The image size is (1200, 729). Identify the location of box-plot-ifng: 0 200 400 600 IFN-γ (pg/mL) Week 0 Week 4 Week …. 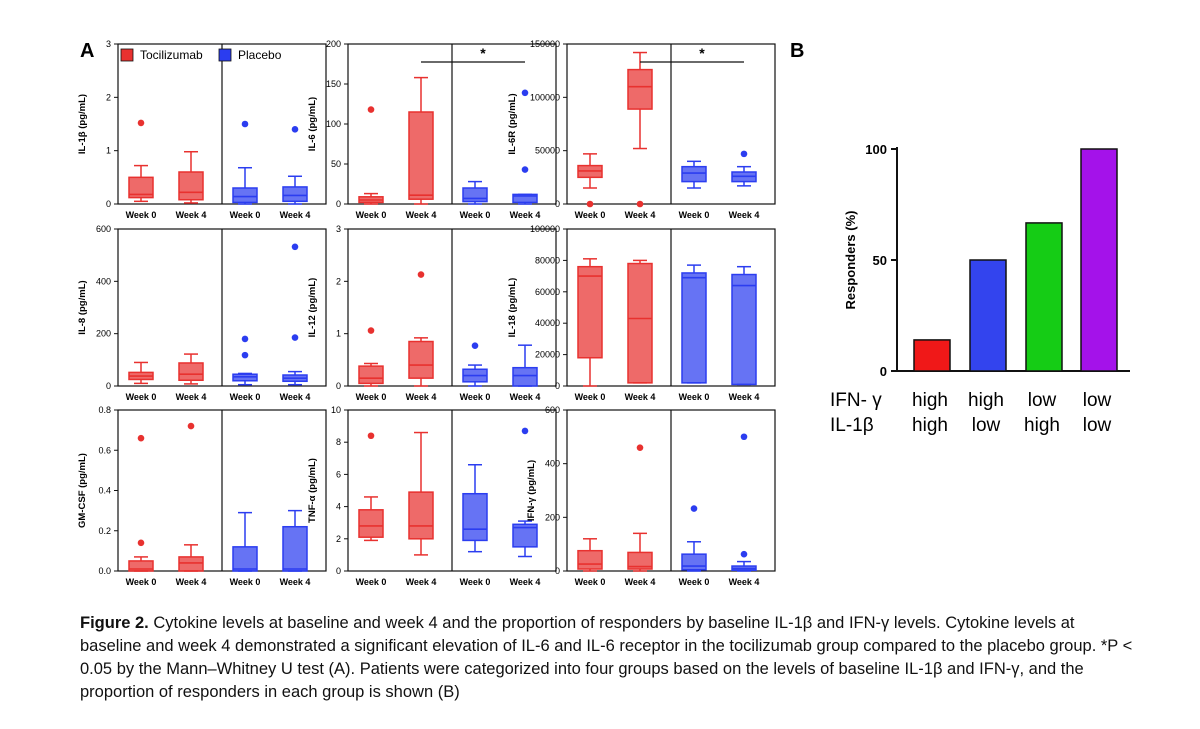
(651, 496).